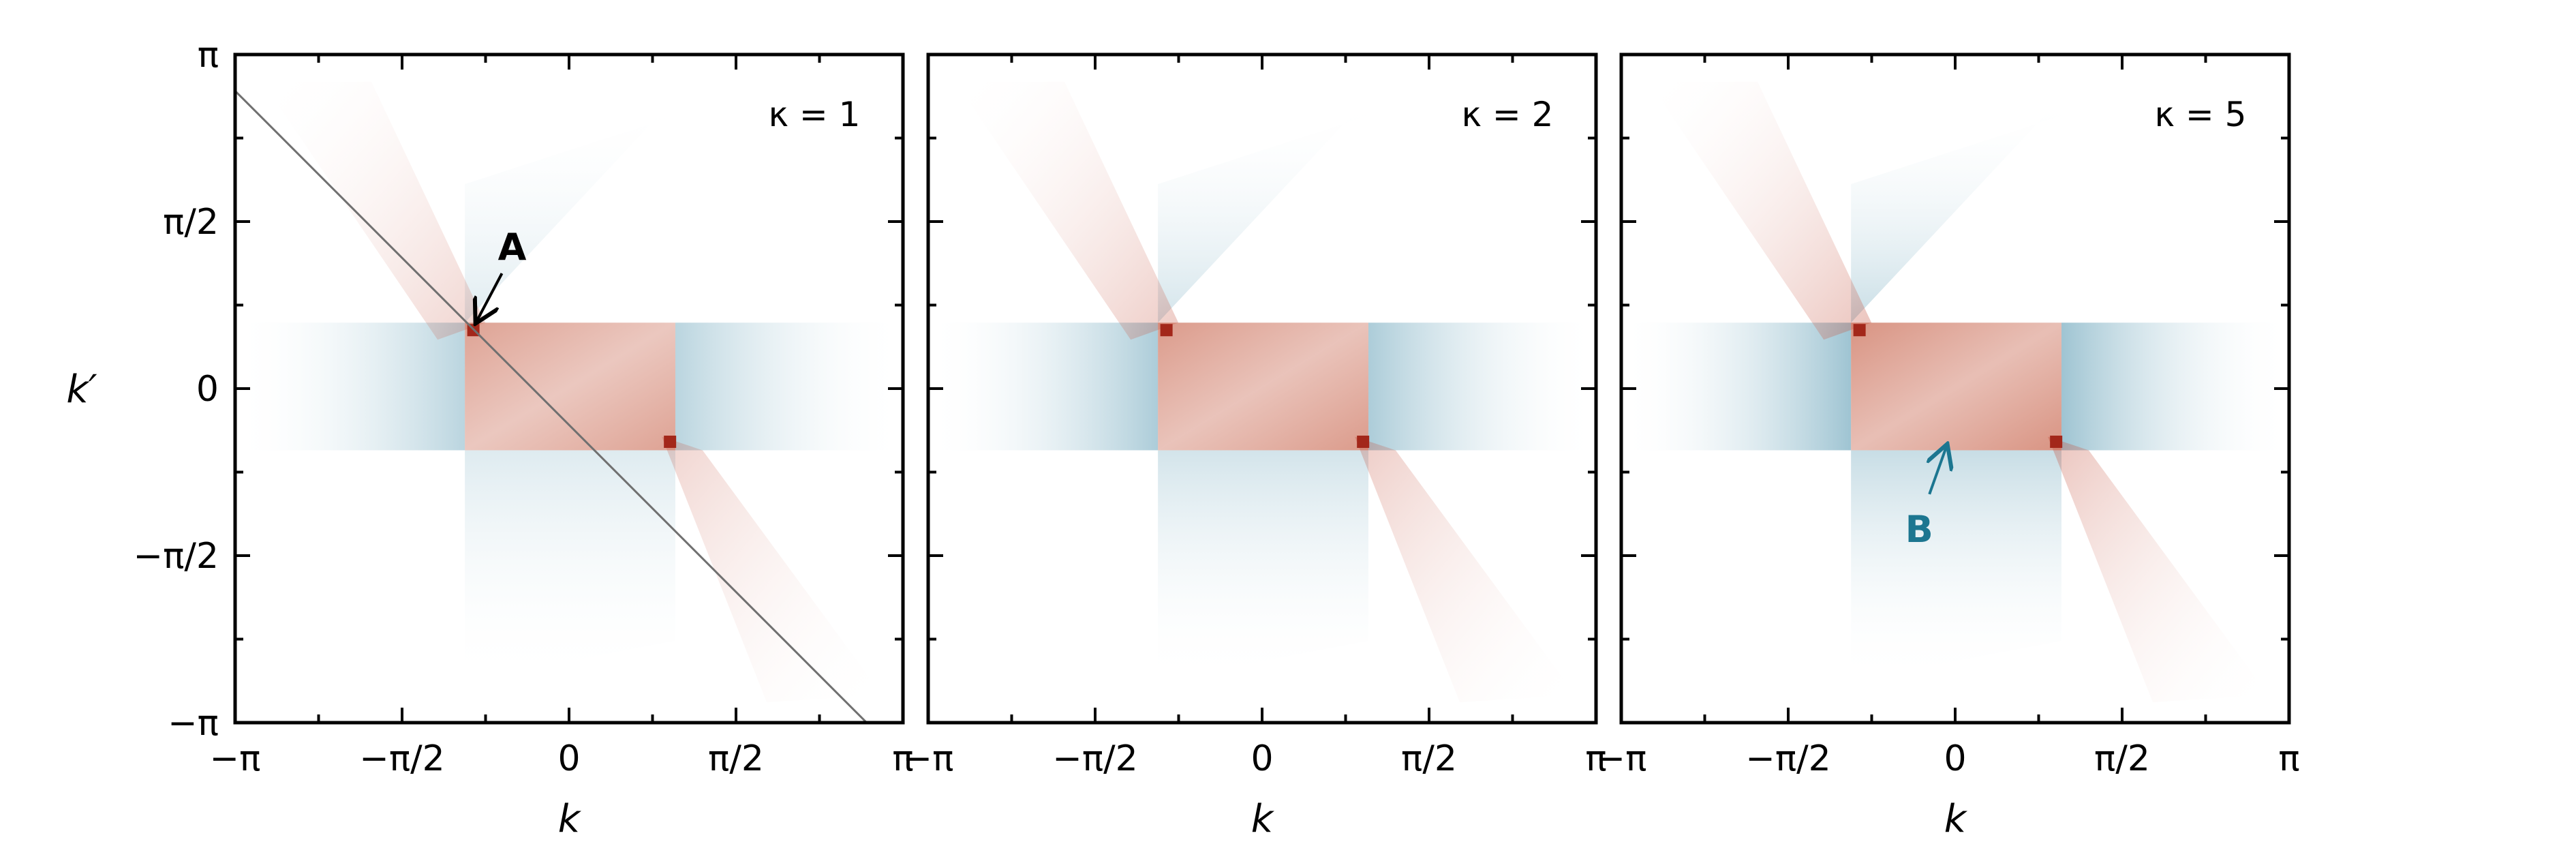  Describe the element at coordinates (208, 55) in the screenshot. I see `y-tick-label: π` at that location.